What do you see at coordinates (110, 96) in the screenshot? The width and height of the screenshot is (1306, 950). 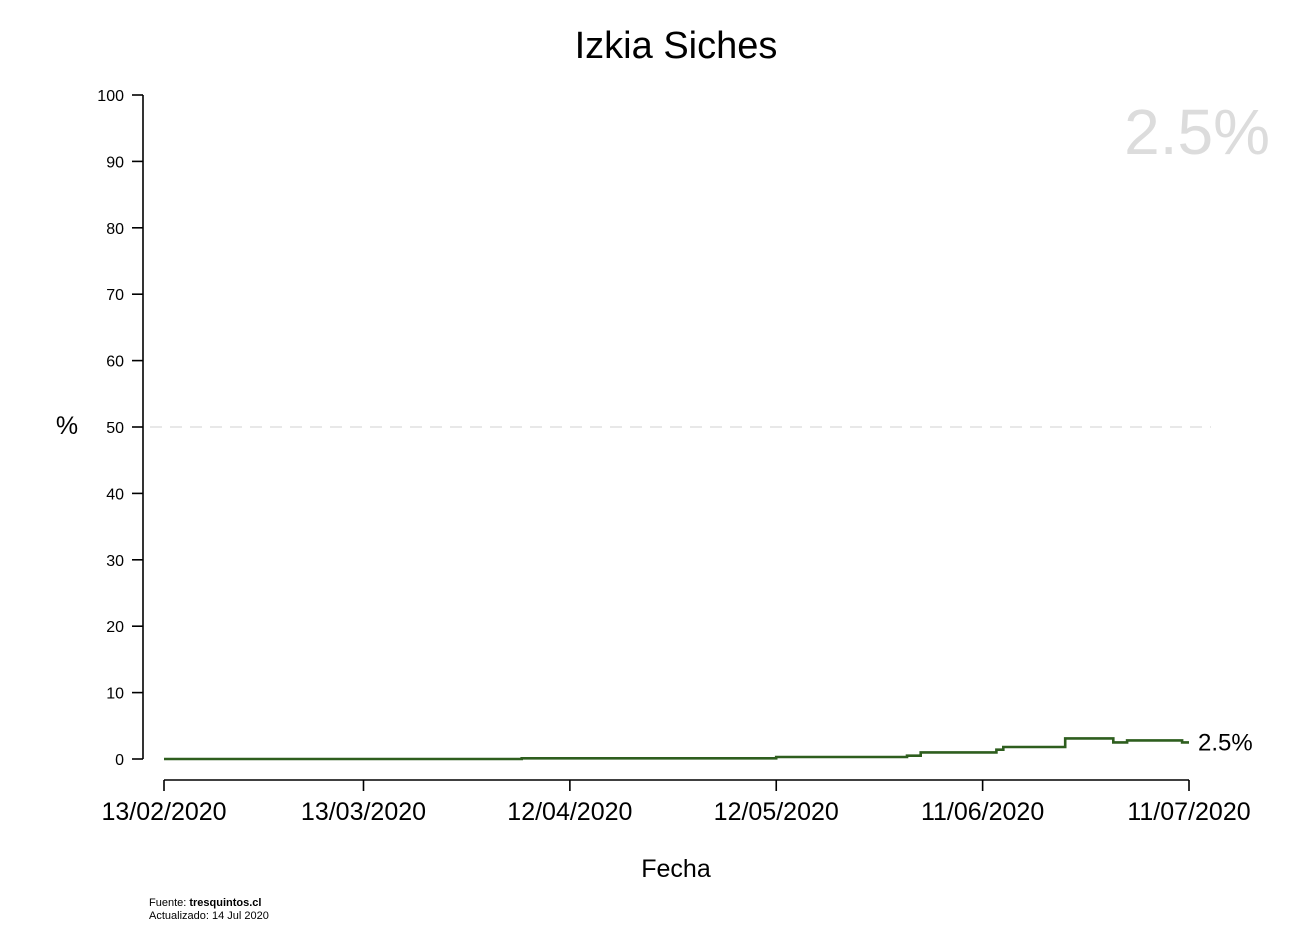 I see `y-tick-label-10: 100` at bounding box center [110, 96].